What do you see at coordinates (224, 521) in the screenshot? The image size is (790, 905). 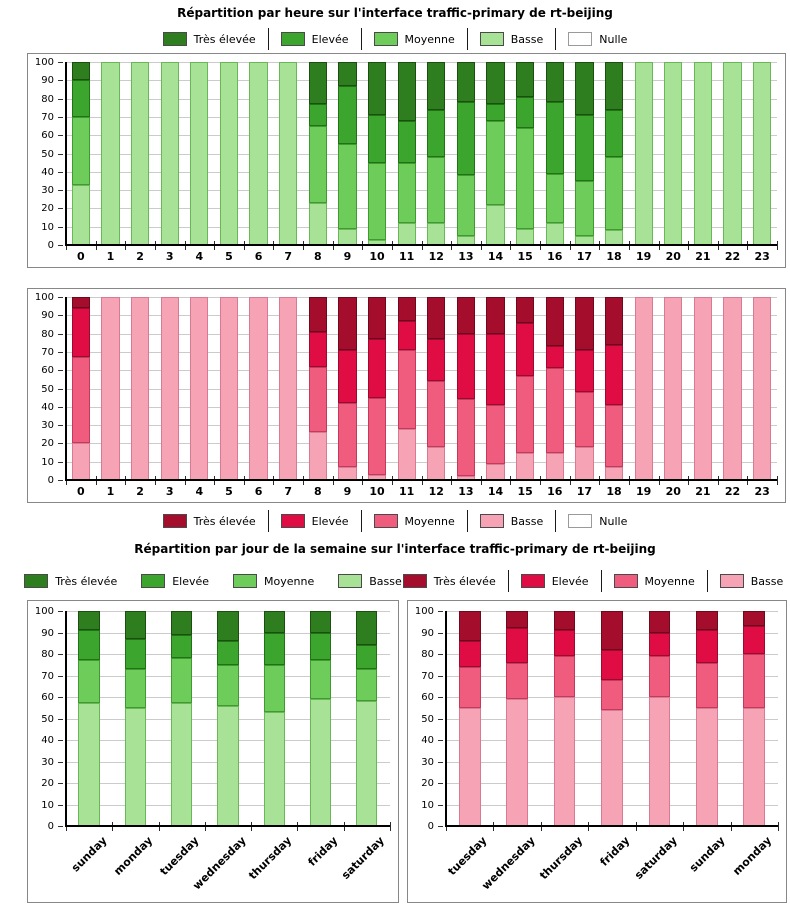 I see `legend-label: Très élevée` at bounding box center [224, 521].